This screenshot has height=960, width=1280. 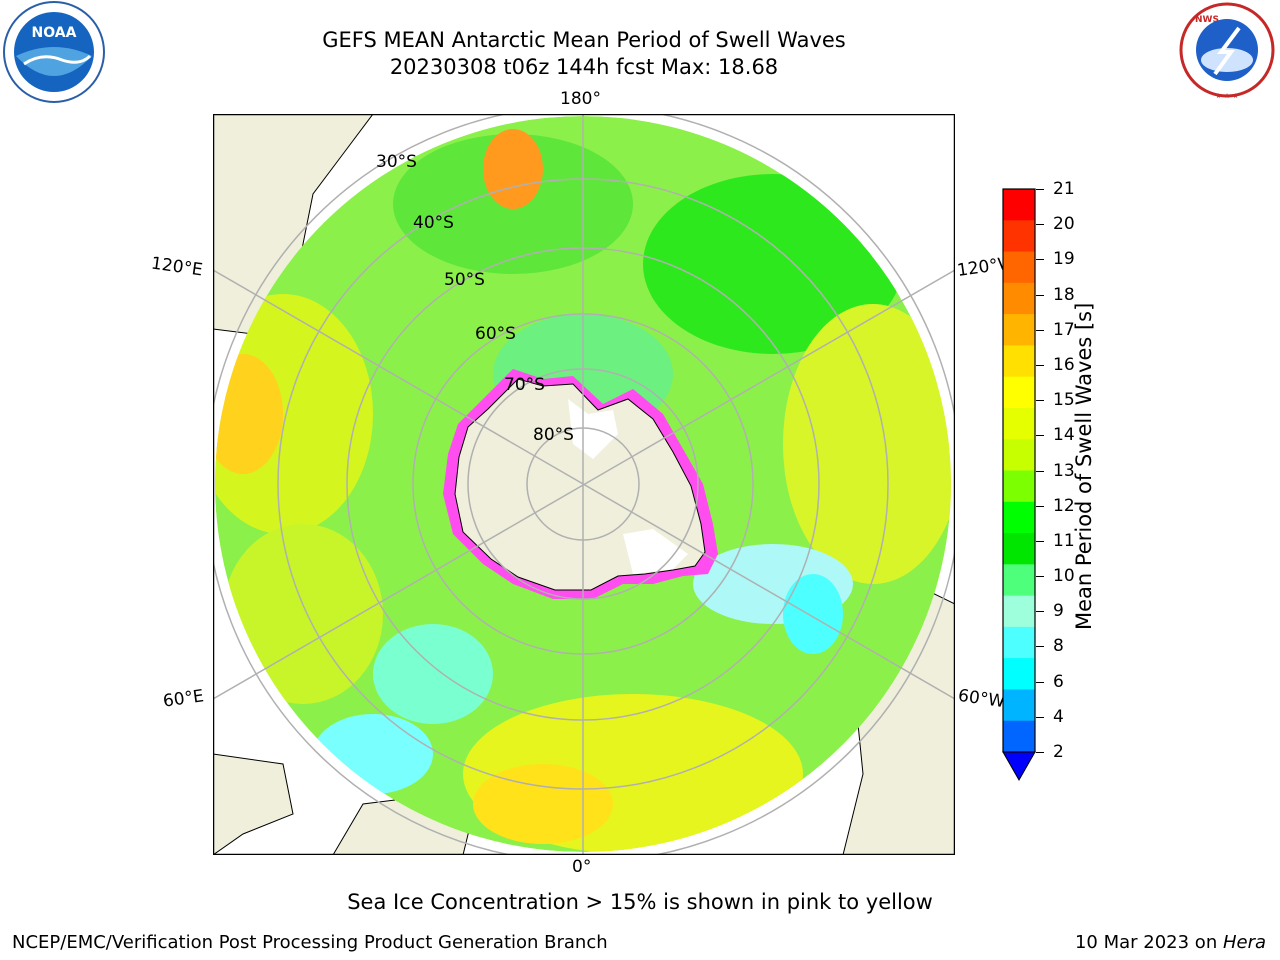 What do you see at coordinates (293, 224) in the screenshot?
I see `australia-land` at bounding box center [293, 224].